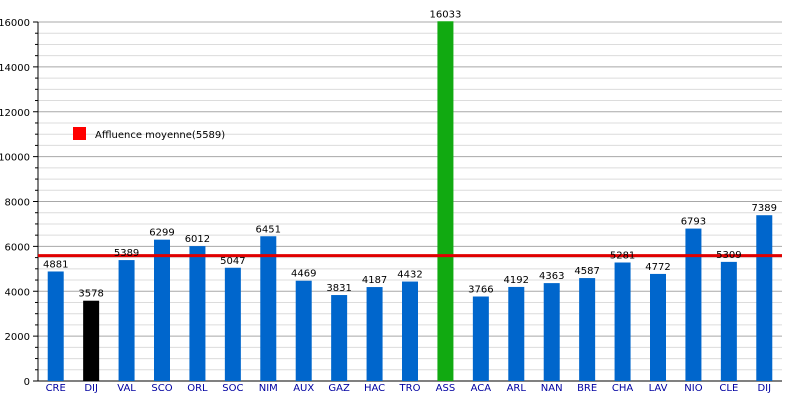  What do you see at coordinates (161, 388) in the screenshot?
I see `x-category-label: SCO` at bounding box center [161, 388].